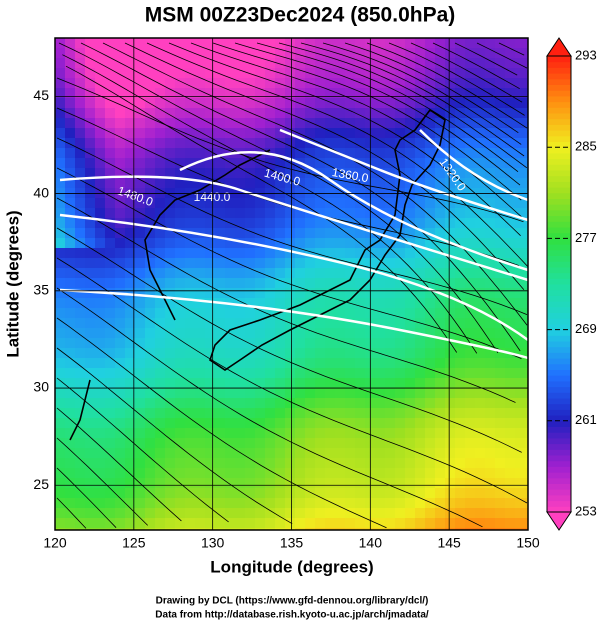 The width and height of the screenshot is (599, 630). I want to click on x-tick-label: 125, so click(134, 543).